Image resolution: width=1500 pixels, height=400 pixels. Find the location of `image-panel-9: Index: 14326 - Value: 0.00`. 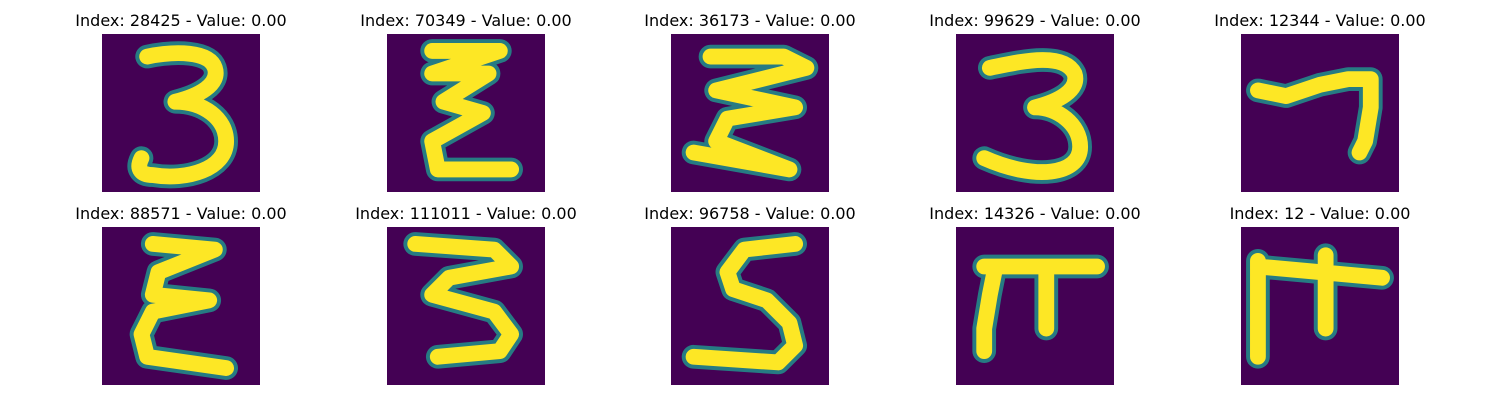

image-panel-9: Index: 14326 - Value: 0.00 is located at coordinates (1035, 295).